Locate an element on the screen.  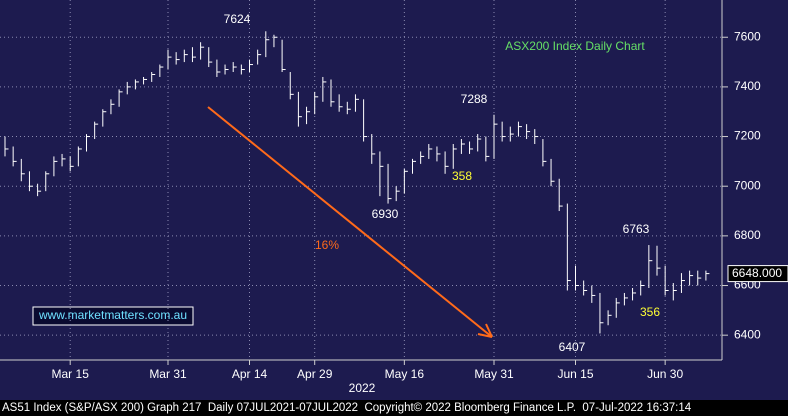
status-bar is located at coordinates (394, 408).